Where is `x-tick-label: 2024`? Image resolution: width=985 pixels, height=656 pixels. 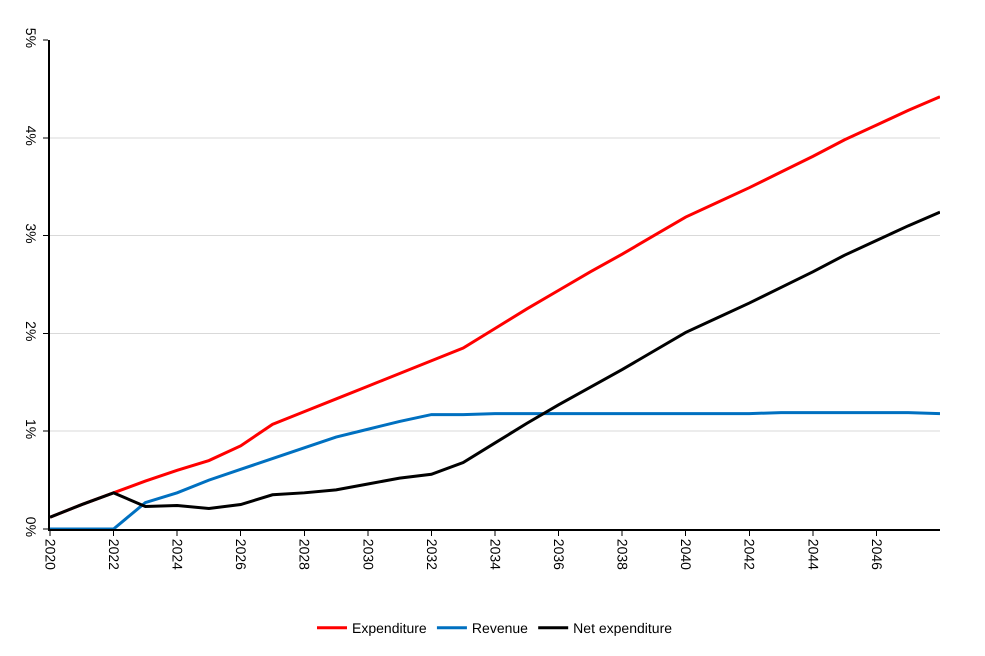 x-tick-label: 2024 is located at coordinates (178, 554).